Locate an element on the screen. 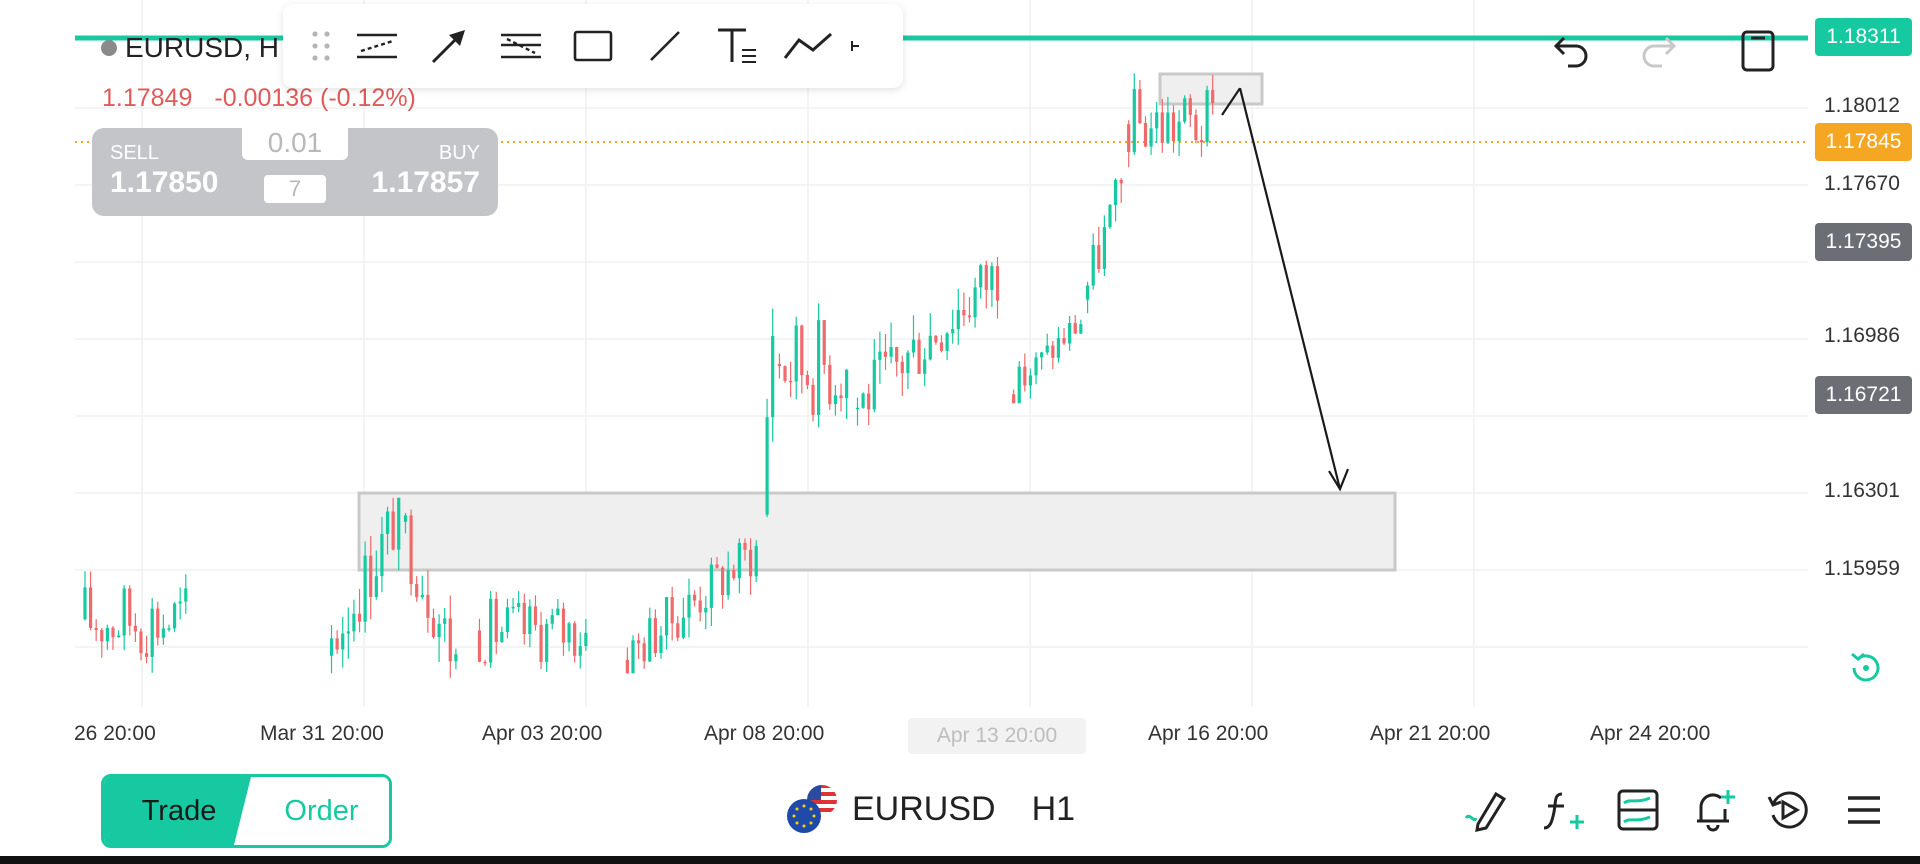 The height and width of the screenshot is (864, 1920). menu-icon is located at coordinates (1864, 810).